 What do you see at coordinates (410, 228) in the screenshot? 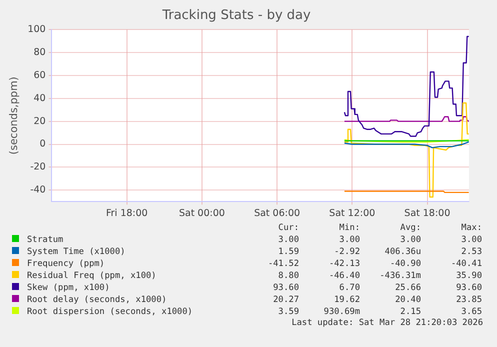
I see `text: Avg:` at bounding box center [410, 228].